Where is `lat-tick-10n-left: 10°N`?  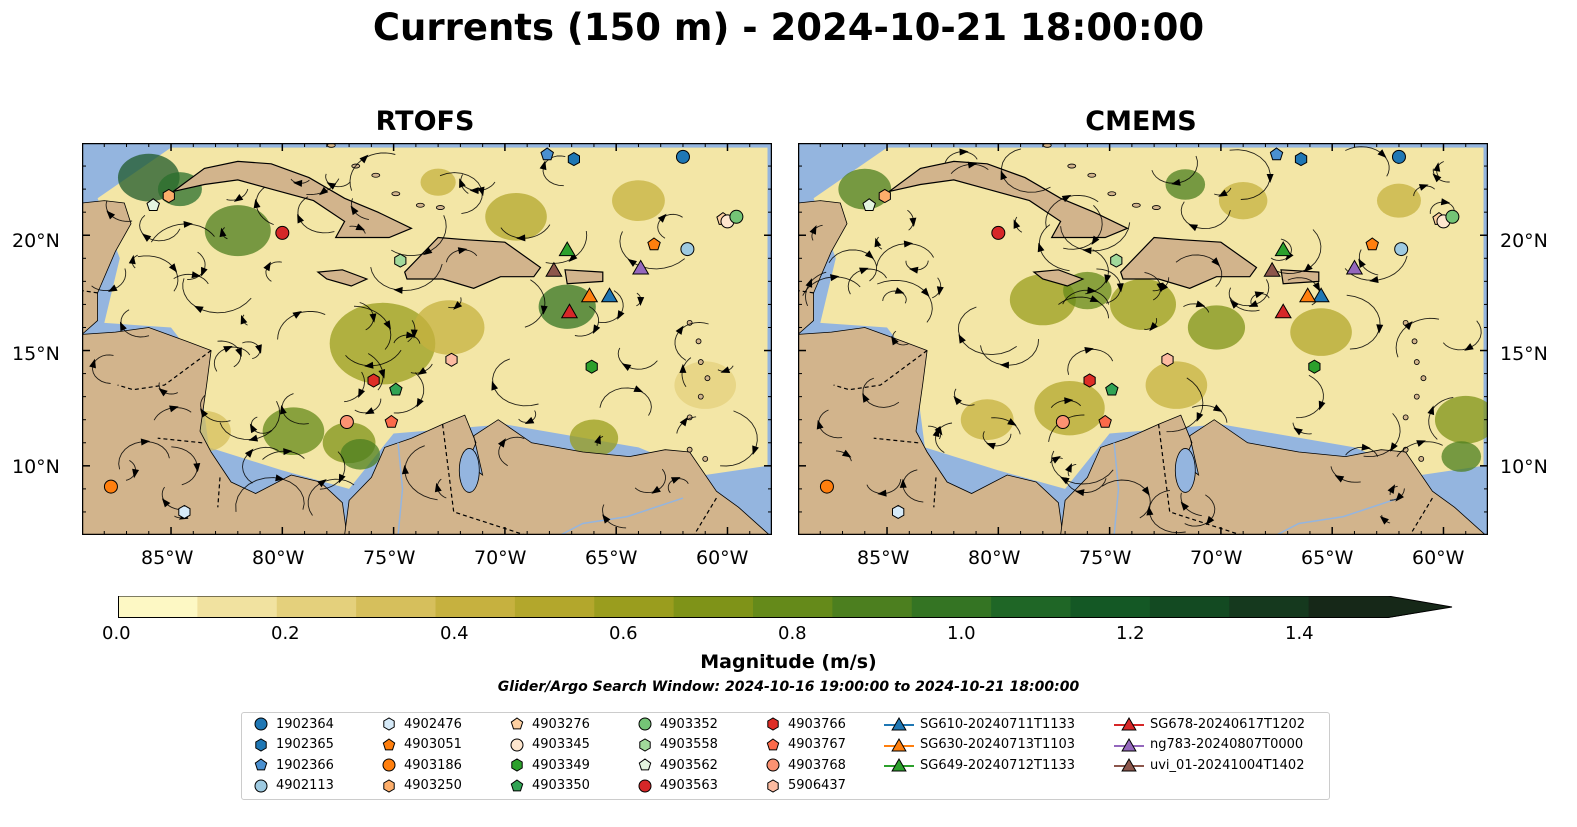 lat-tick-10n-left: 10°N is located at coordinates (36, 467).